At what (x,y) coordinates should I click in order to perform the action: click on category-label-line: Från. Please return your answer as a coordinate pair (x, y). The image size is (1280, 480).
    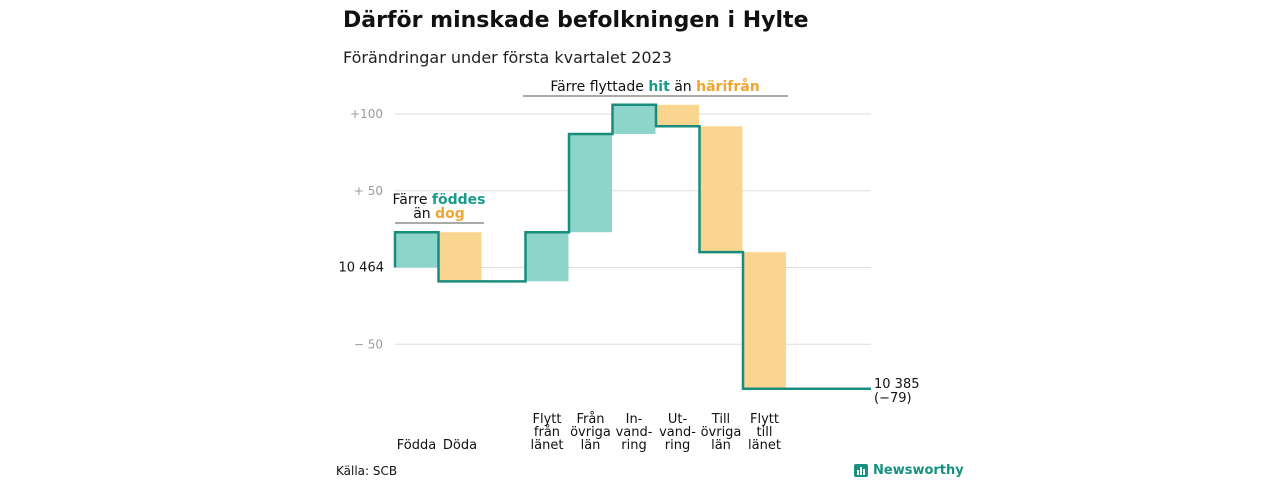
    Looking at the image, I should click on (590, 419).